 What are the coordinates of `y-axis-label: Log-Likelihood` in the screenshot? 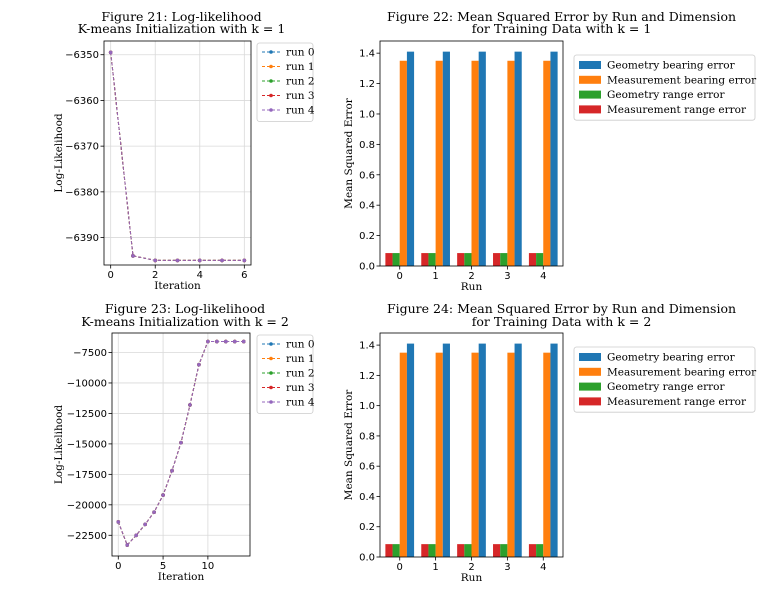 It's located at (59, 445).